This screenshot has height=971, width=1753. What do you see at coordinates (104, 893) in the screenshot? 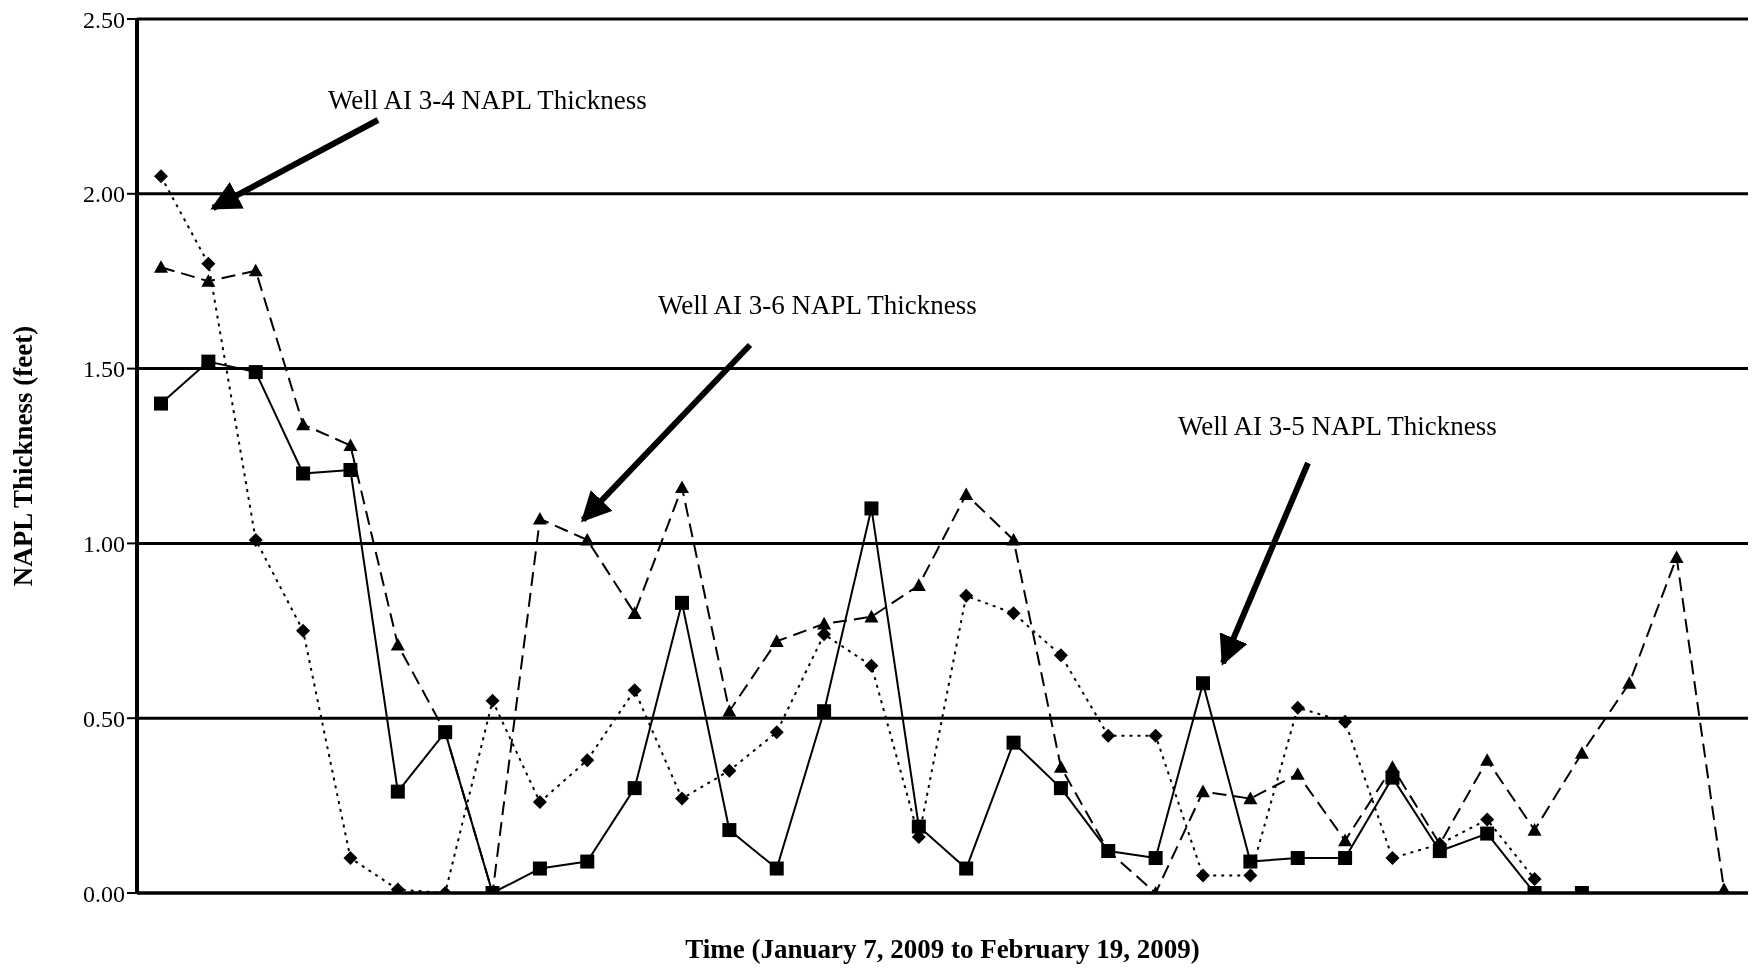
I see `y-tick-label: 0.00` at bounding box center [104, 893].